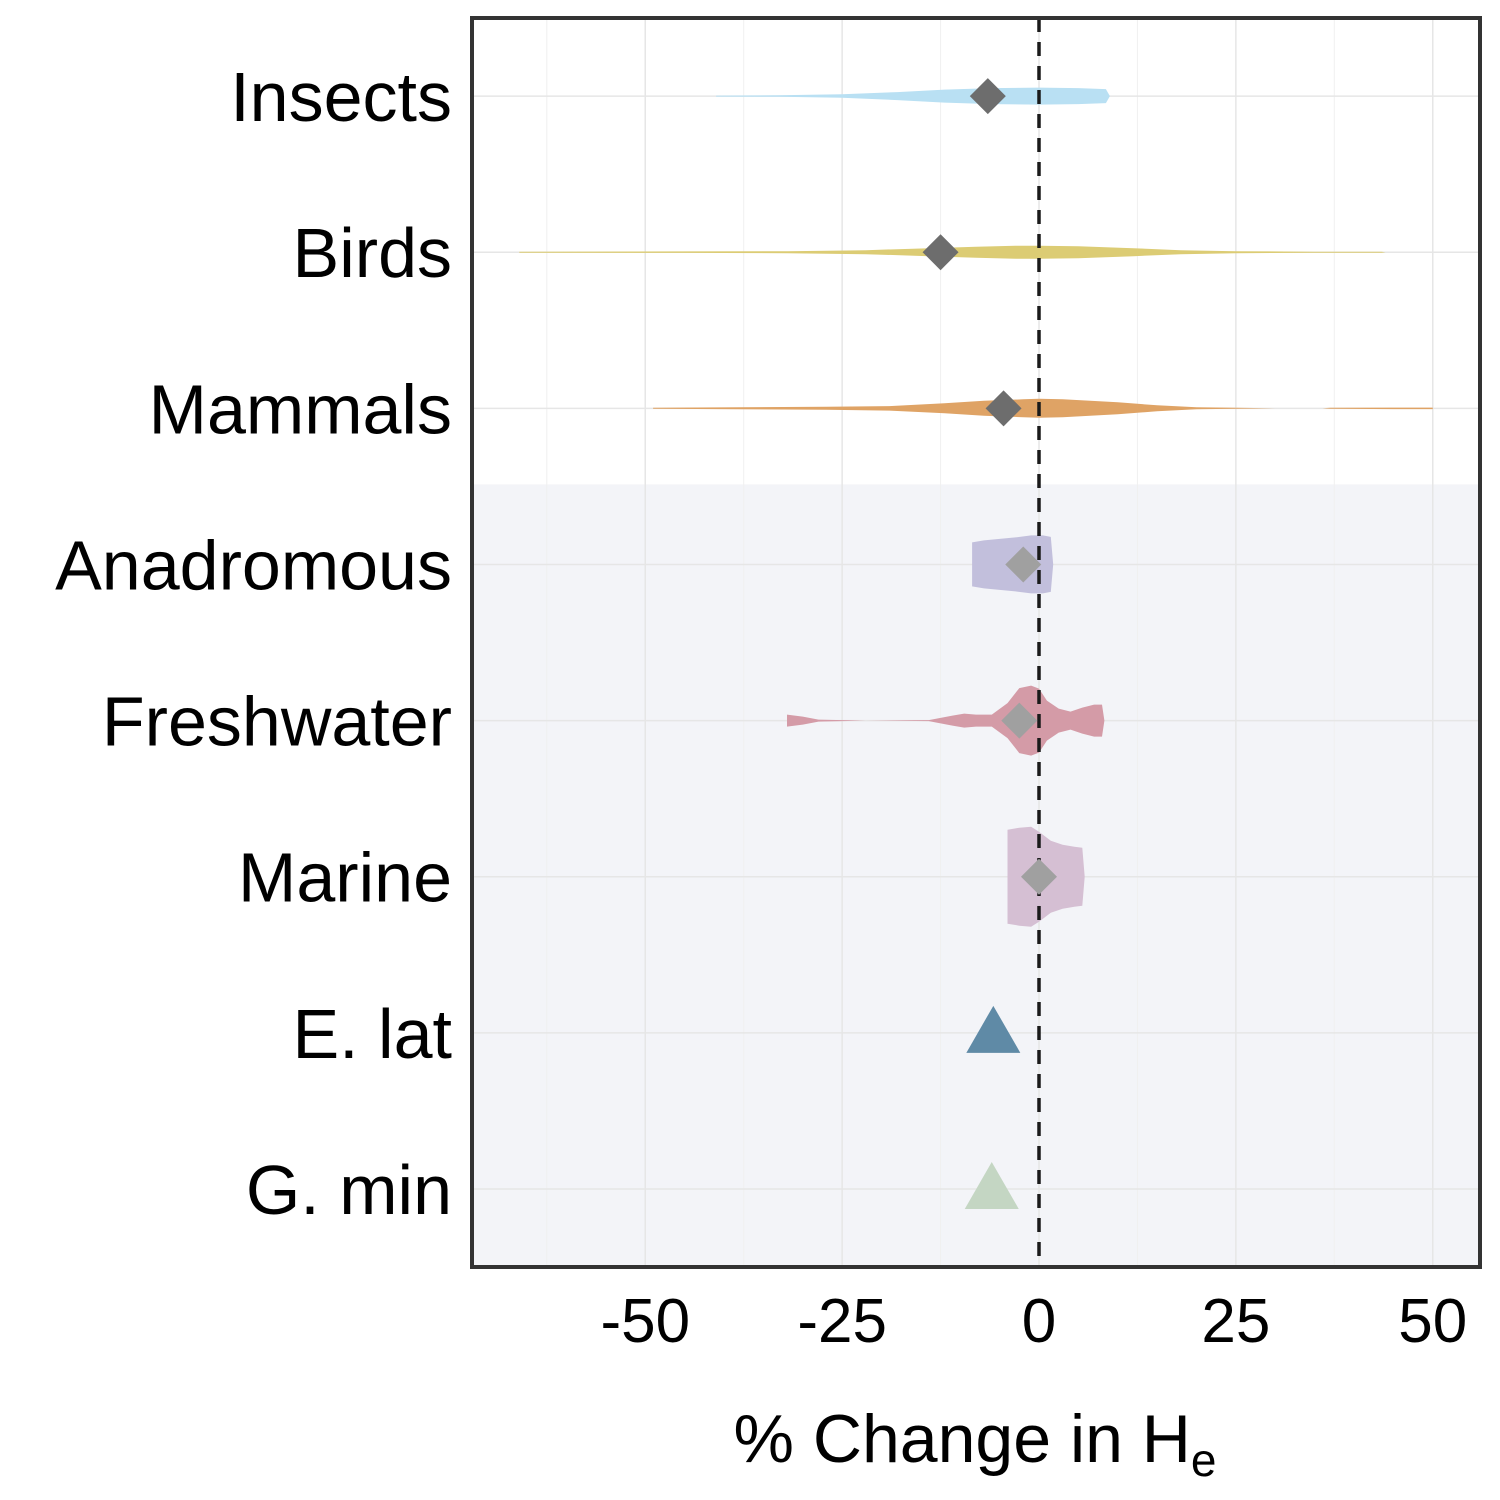 The width and height of the screenshot is (1500, 1500). I want to click on triangle-g-min, so click(991, 1185).